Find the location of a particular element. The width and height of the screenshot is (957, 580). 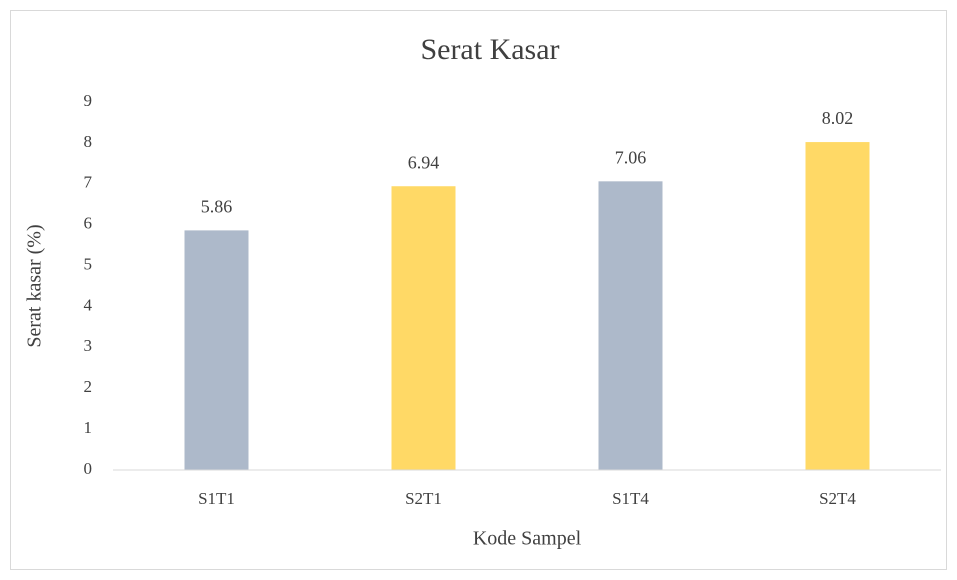

y-tick-label: 6 is located at coordinates (88, 223).